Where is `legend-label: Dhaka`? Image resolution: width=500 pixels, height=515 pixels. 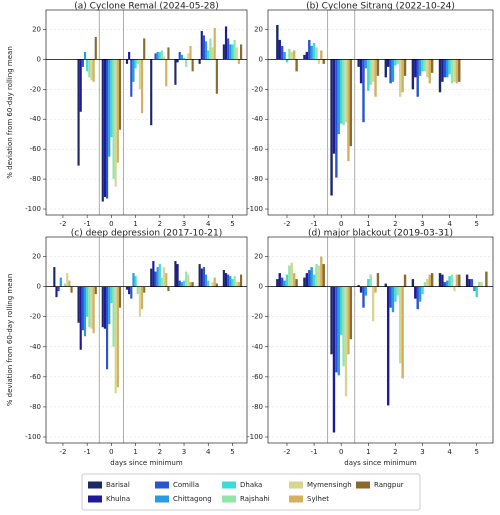
legend-label: Dhaka is located at coordinates (251, 485).